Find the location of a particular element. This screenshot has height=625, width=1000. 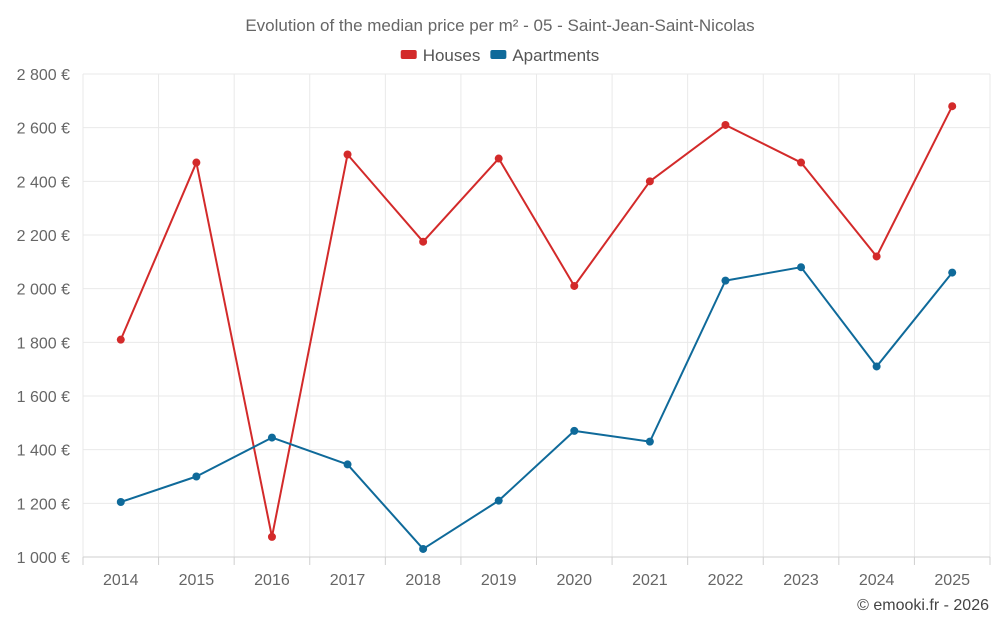

y-tick-label: 2 000 € is located at coordinates (43, 290).